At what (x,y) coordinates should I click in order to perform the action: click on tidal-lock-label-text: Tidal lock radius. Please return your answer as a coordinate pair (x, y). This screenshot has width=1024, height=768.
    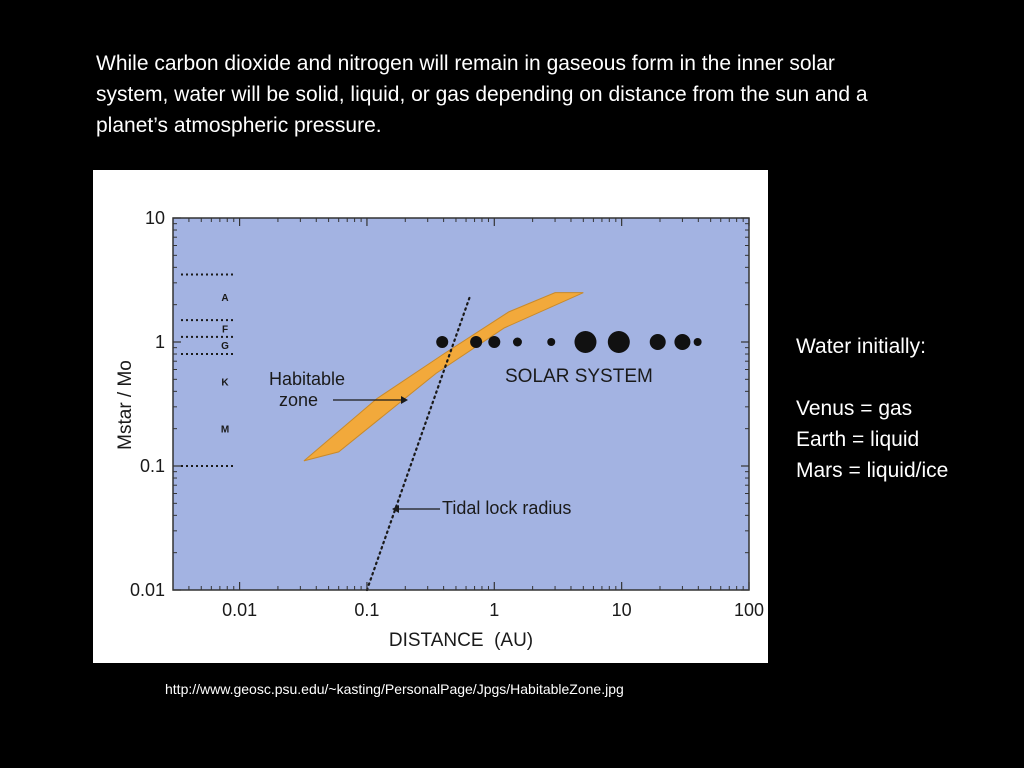
    Looking at the image, I should click on (506, 508).